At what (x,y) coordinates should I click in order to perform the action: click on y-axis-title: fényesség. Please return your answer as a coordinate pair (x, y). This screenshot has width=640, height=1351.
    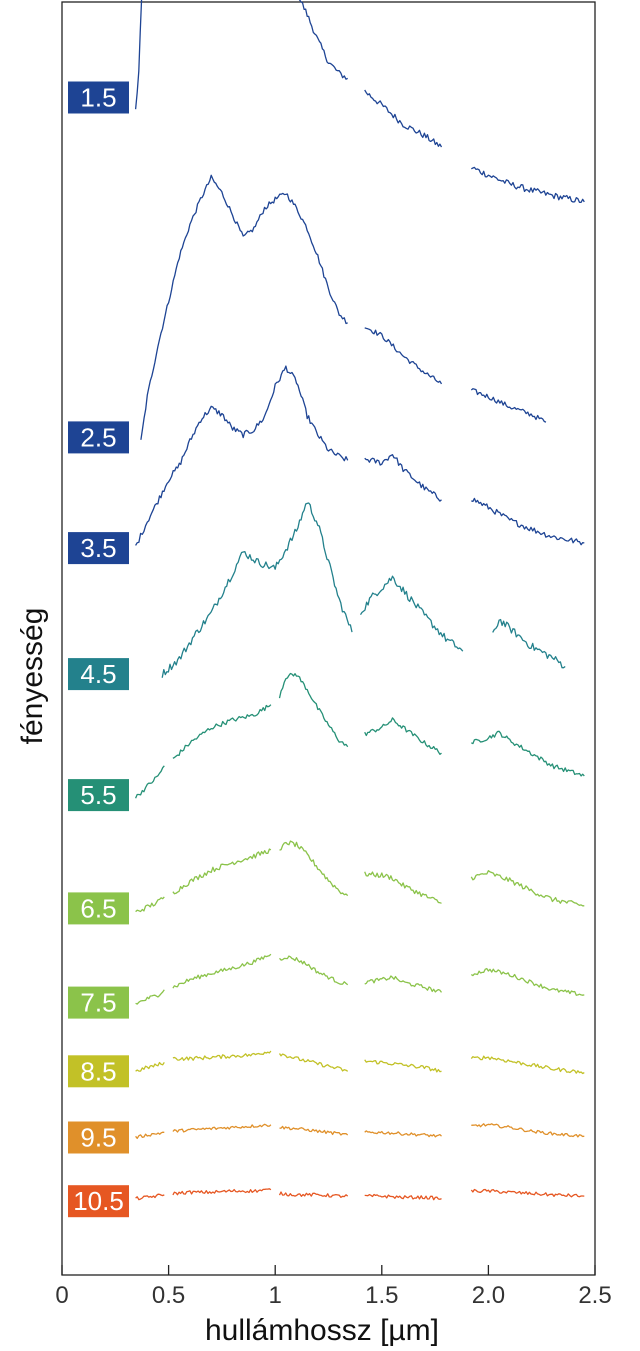
    Looking at the image, I should click on (32, 676).